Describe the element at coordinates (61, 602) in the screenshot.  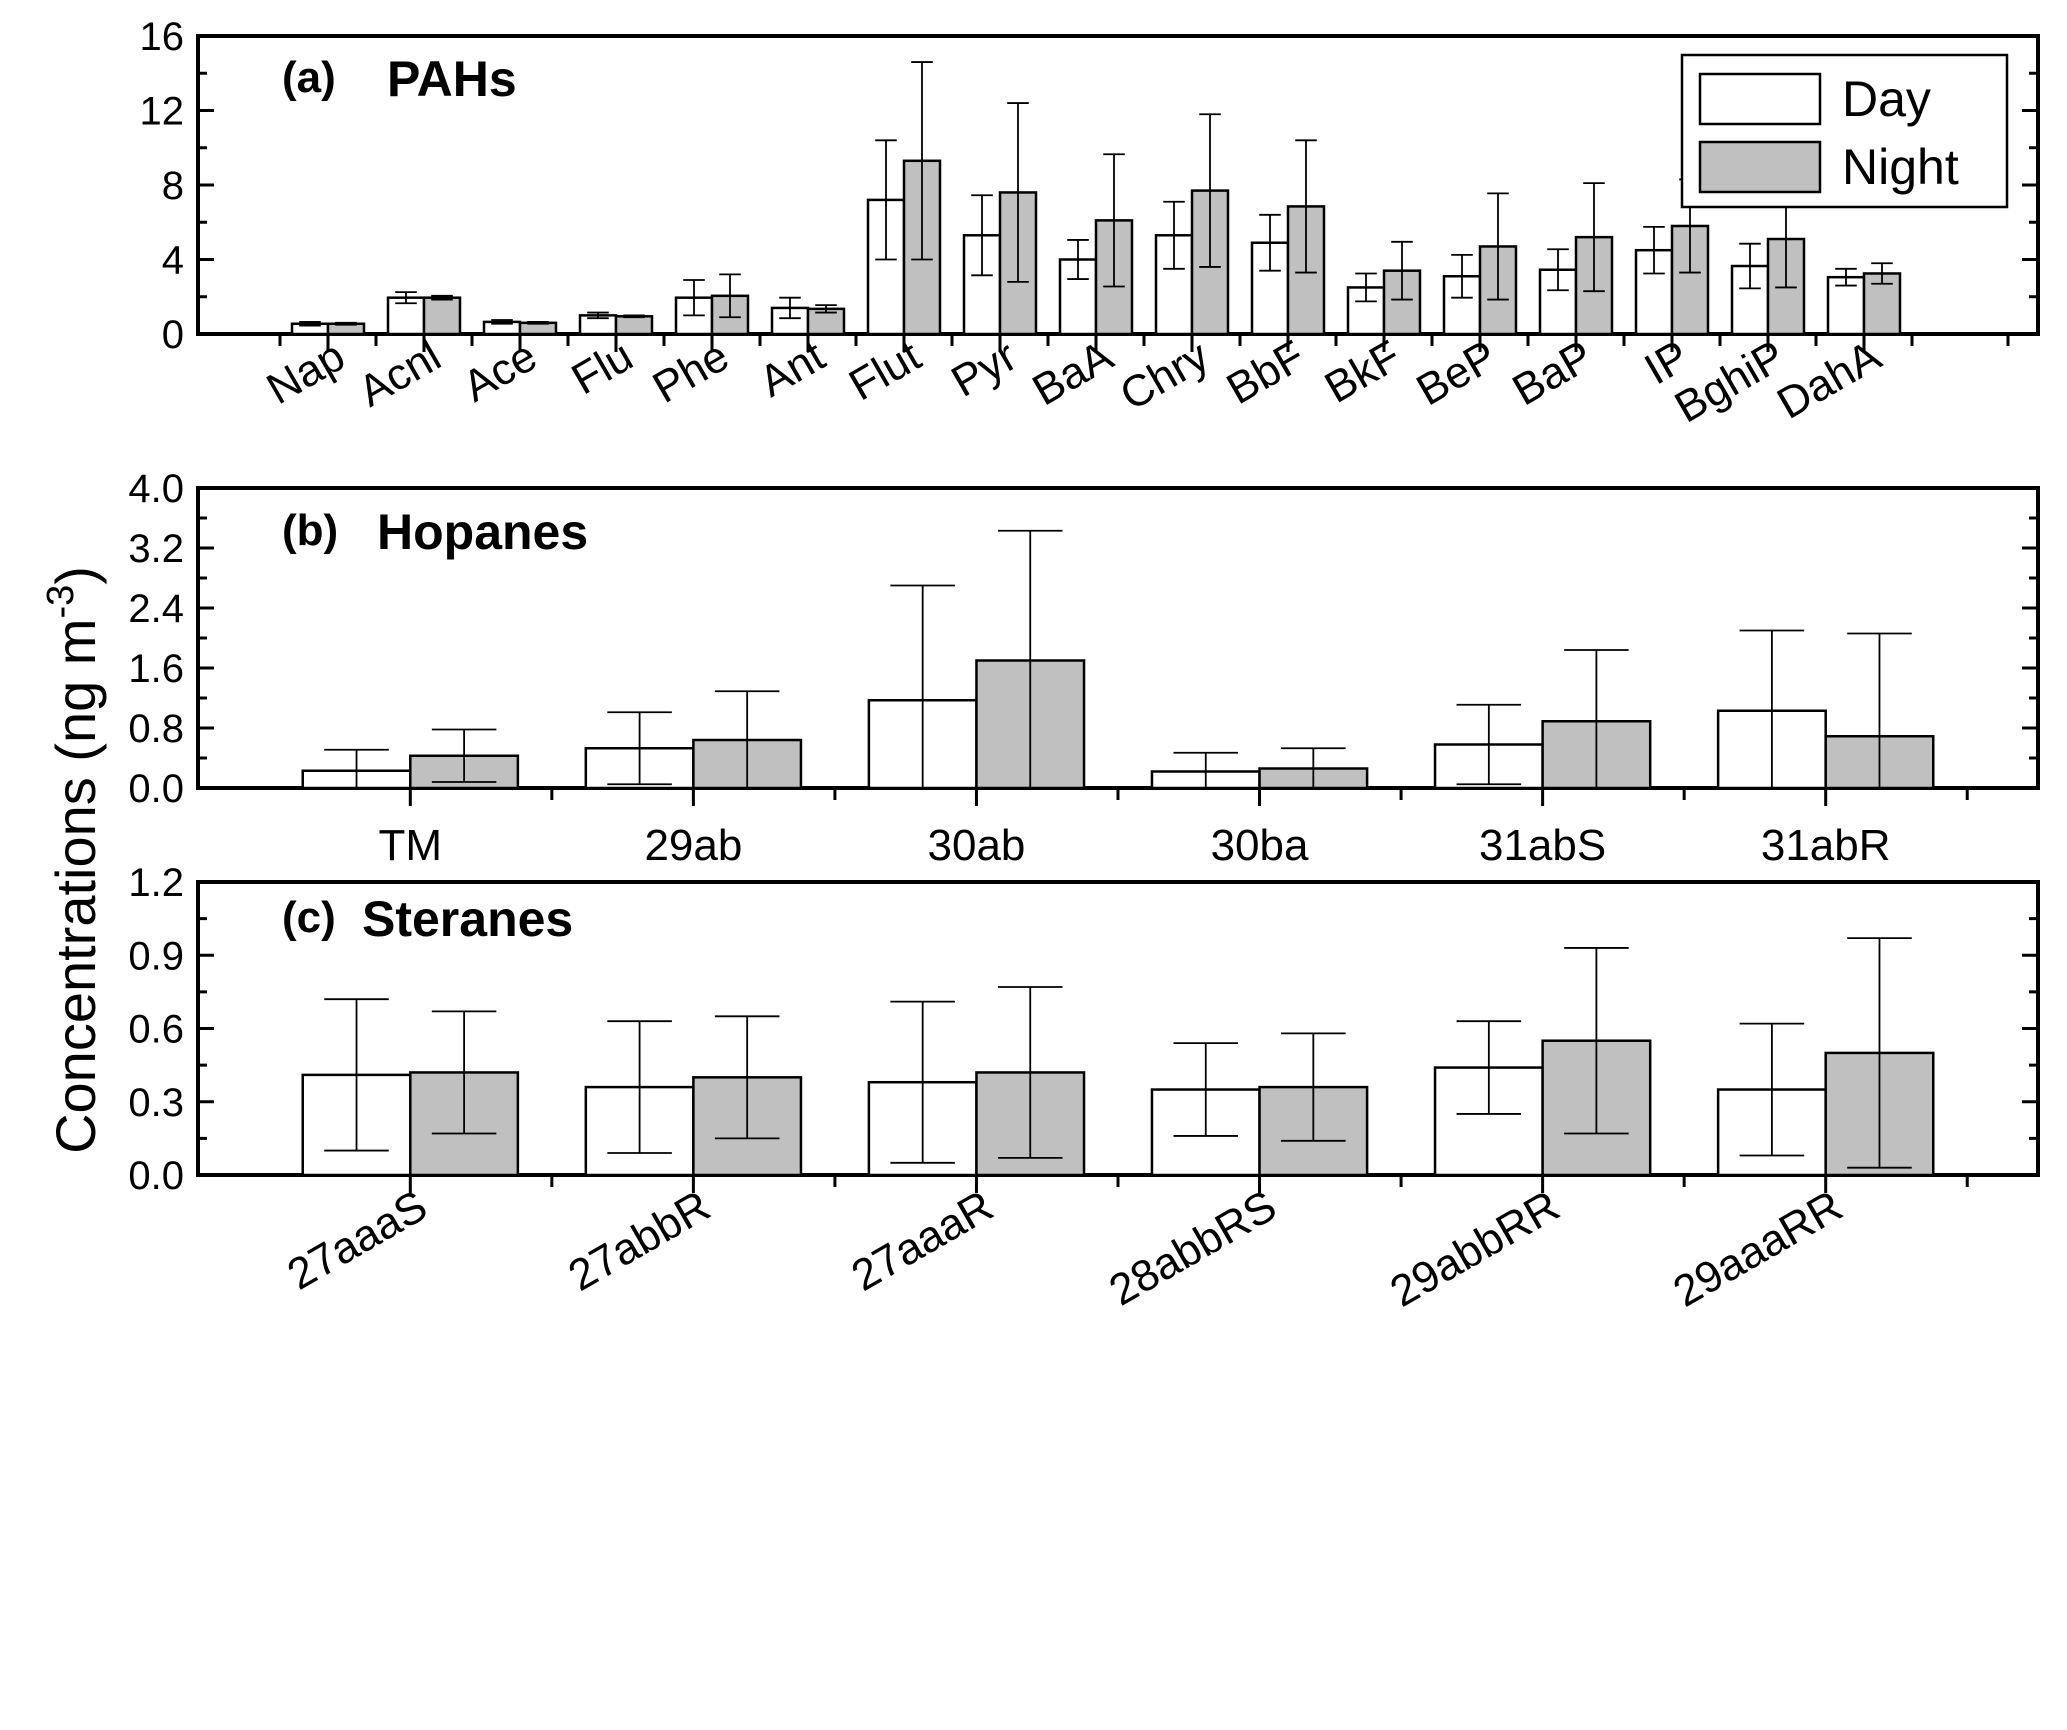
I see `y-axis-label-superscript: -3` at that location.